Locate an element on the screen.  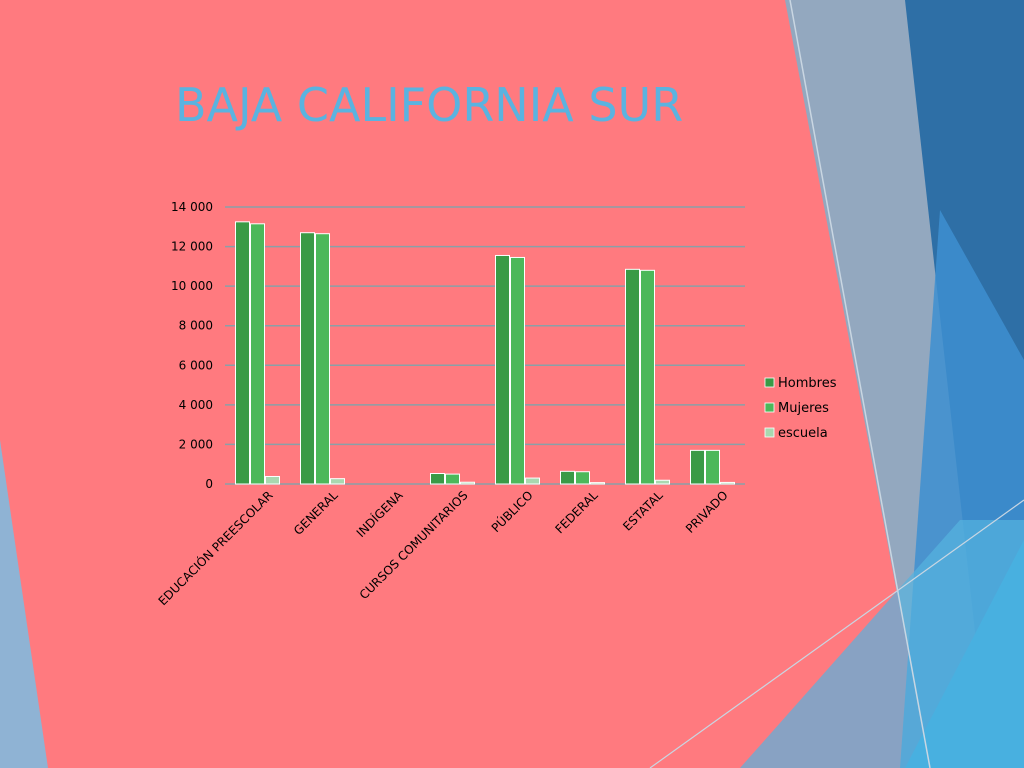
x-category-label: EDUCACIÓN PREESCOLAR is located at coordinates (215, 548).